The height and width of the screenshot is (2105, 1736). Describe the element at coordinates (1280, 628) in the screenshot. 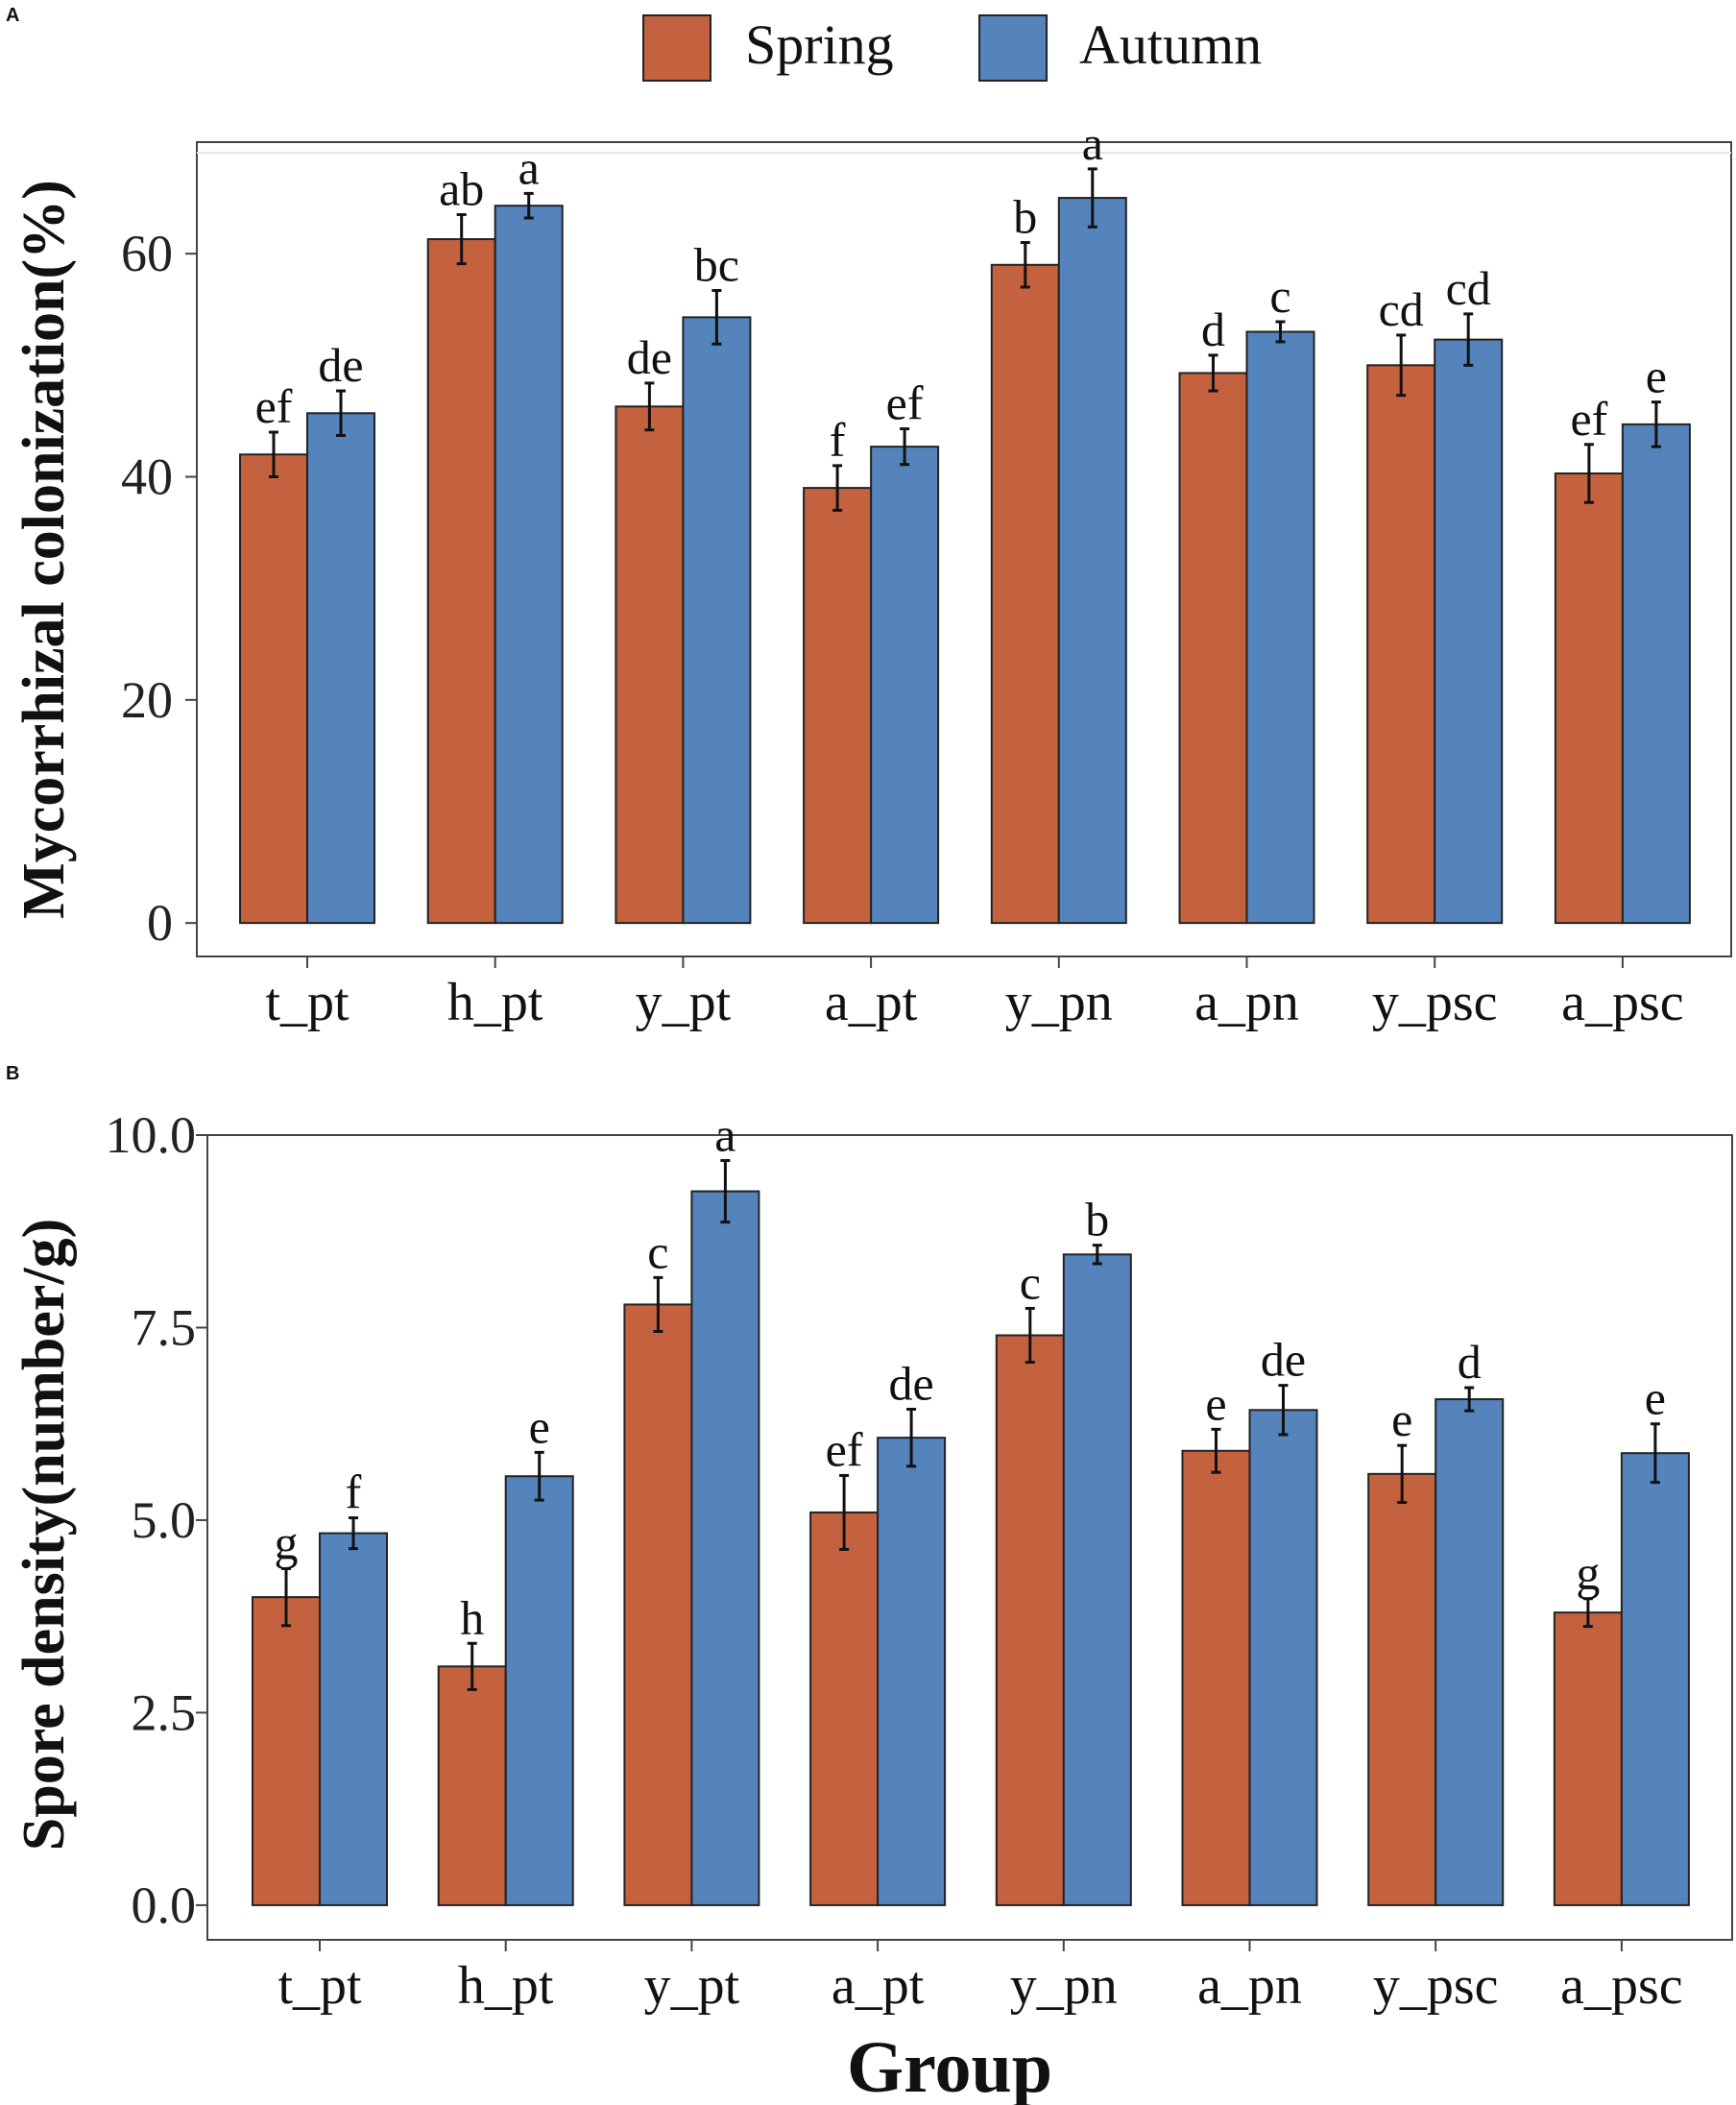

I see `panel-a-bar-autumn-a-pn` at that location.